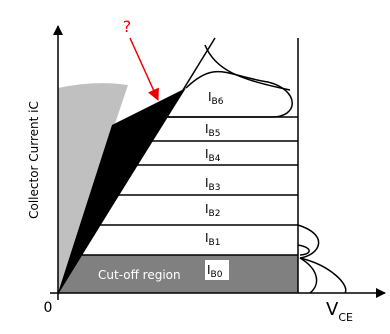 The image size is (390, 334). I want to click on annotation-arrow, so click(144, 69).